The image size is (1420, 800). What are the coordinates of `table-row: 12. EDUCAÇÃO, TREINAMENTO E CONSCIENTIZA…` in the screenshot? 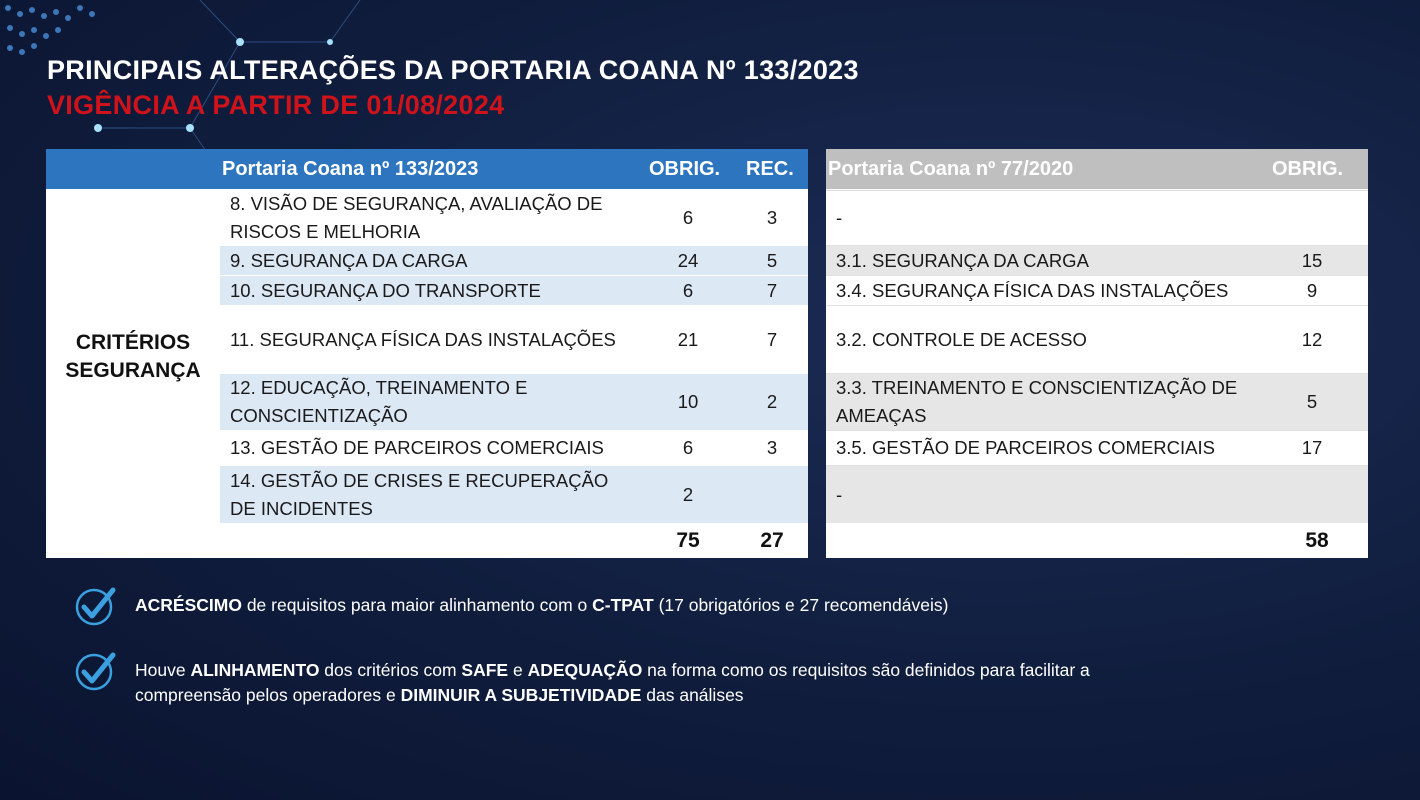 It's located at (514, 401).